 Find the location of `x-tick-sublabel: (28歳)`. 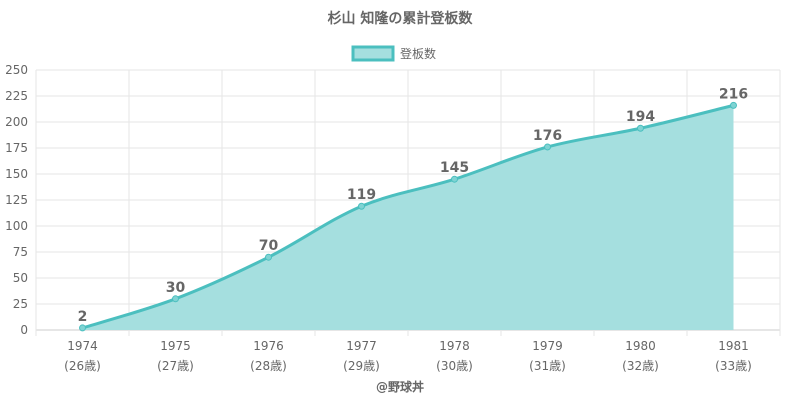

x-tick-sublabel: (28歳) is located at coordinates (268, 366).